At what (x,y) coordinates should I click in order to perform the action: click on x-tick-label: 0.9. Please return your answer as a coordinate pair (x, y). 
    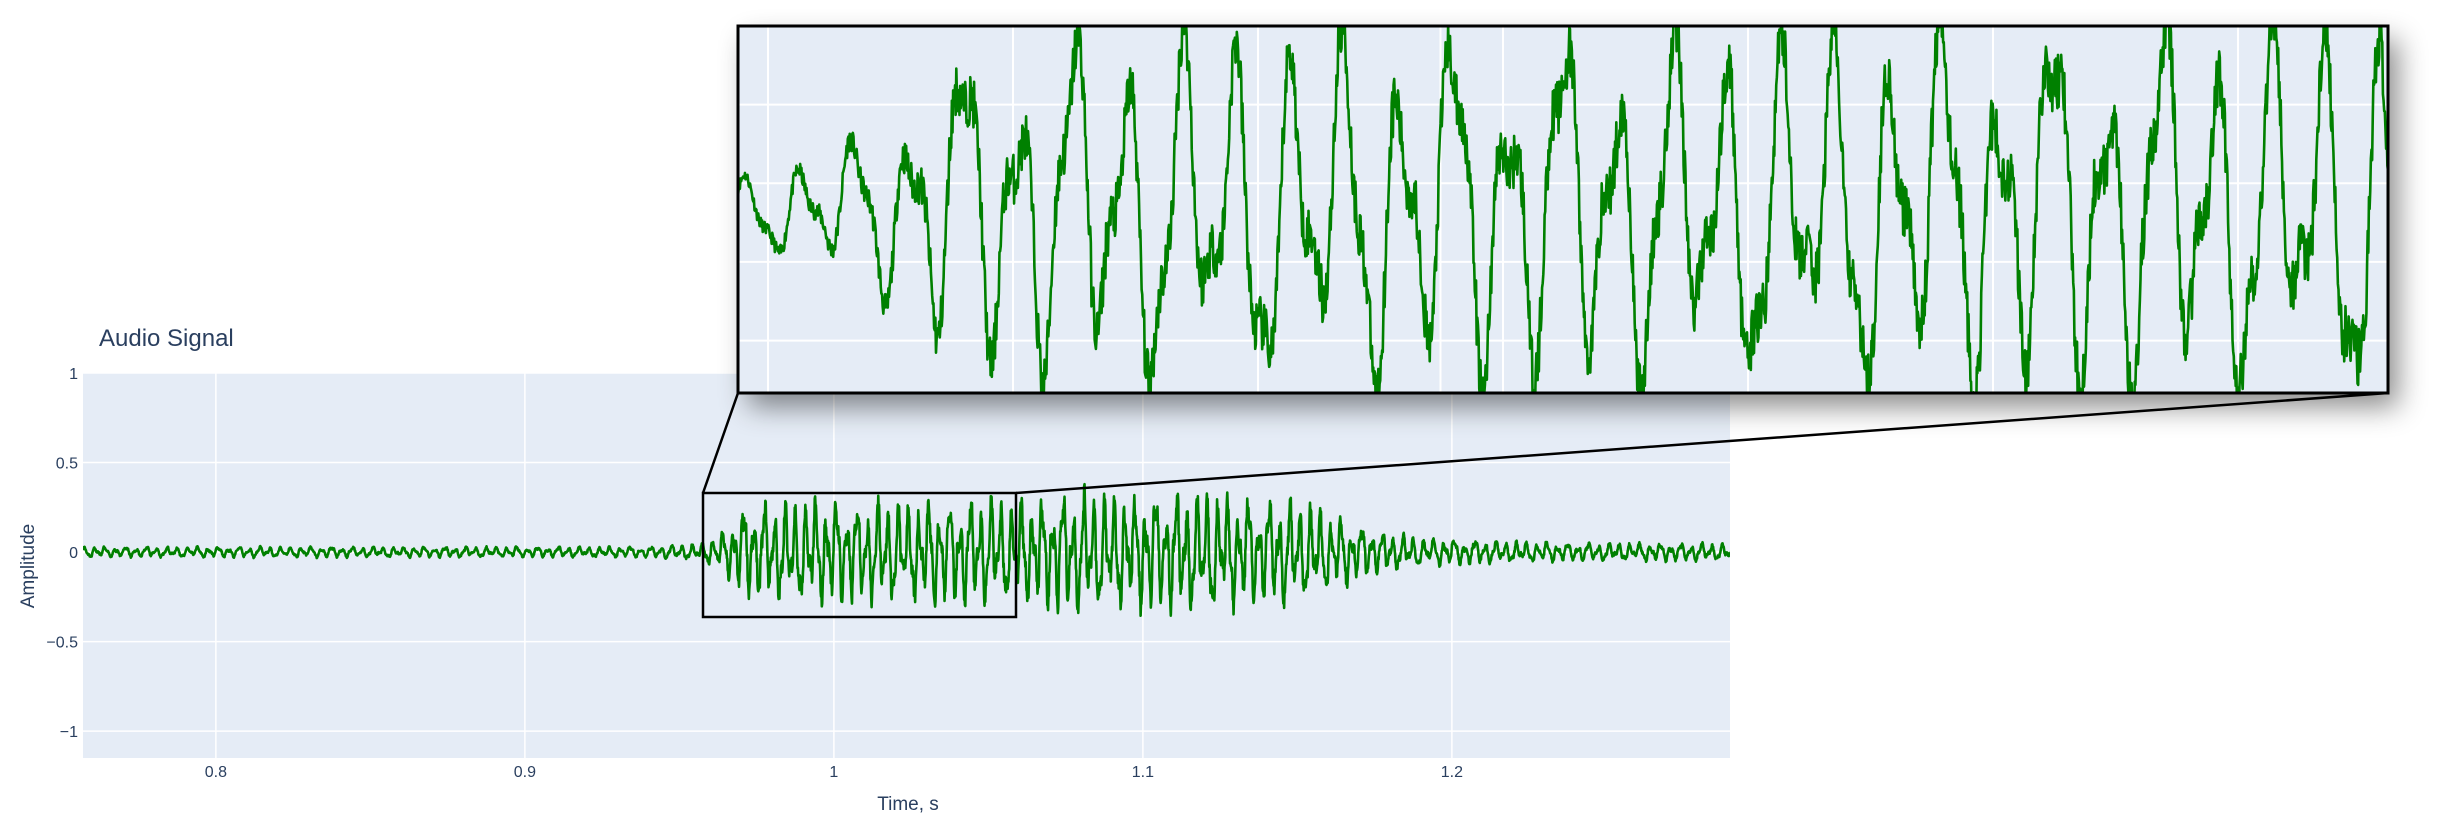
    Looking at the image, I should click on (525, 772).